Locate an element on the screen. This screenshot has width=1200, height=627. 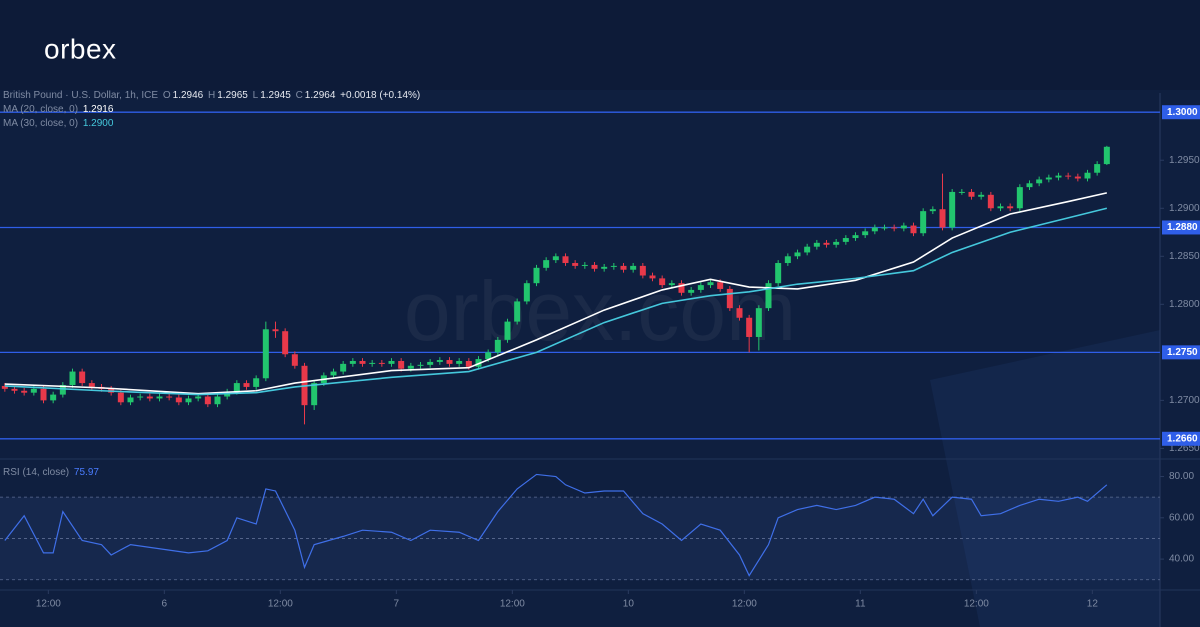
level-label: 1.2880 is located at coordinates (1182, 227).